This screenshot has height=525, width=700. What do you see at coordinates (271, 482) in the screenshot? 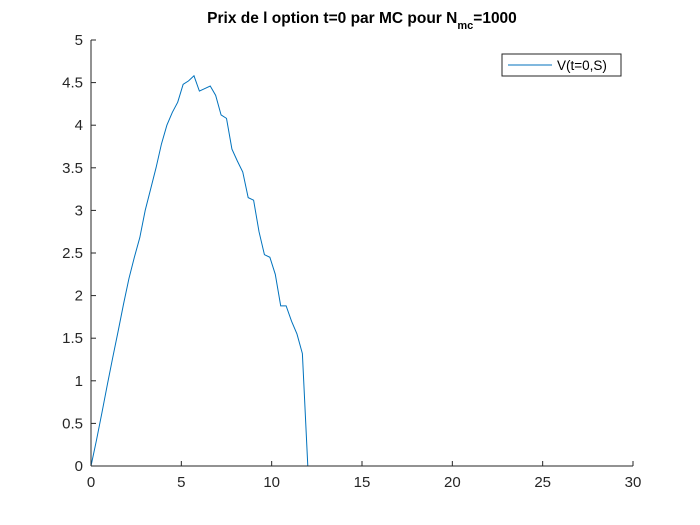
I see `x-tick-label: 10` at bounding box center [271, 482].